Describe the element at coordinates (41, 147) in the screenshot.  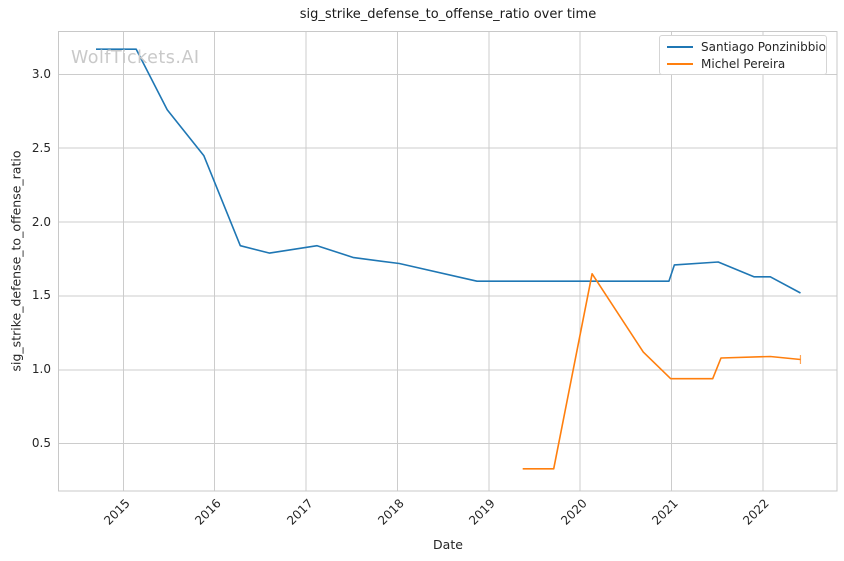
I see `y-tick-label: 2.5` at that location.